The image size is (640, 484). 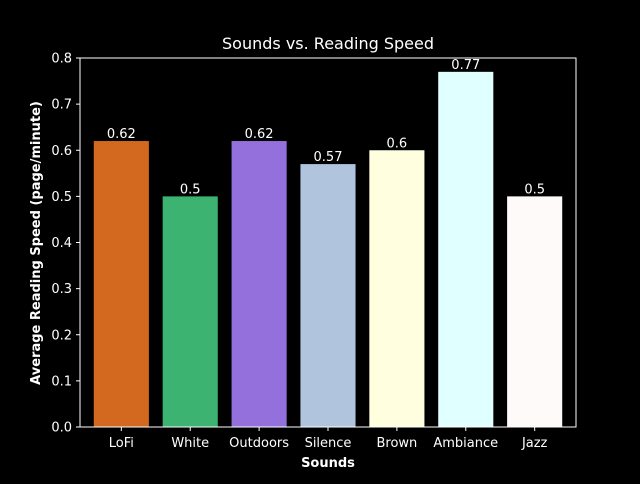 What do you see at coordinates (61, 243) in the screenshot?
I see `y-tick-label: 0.4` at bounding box center [61, 243].